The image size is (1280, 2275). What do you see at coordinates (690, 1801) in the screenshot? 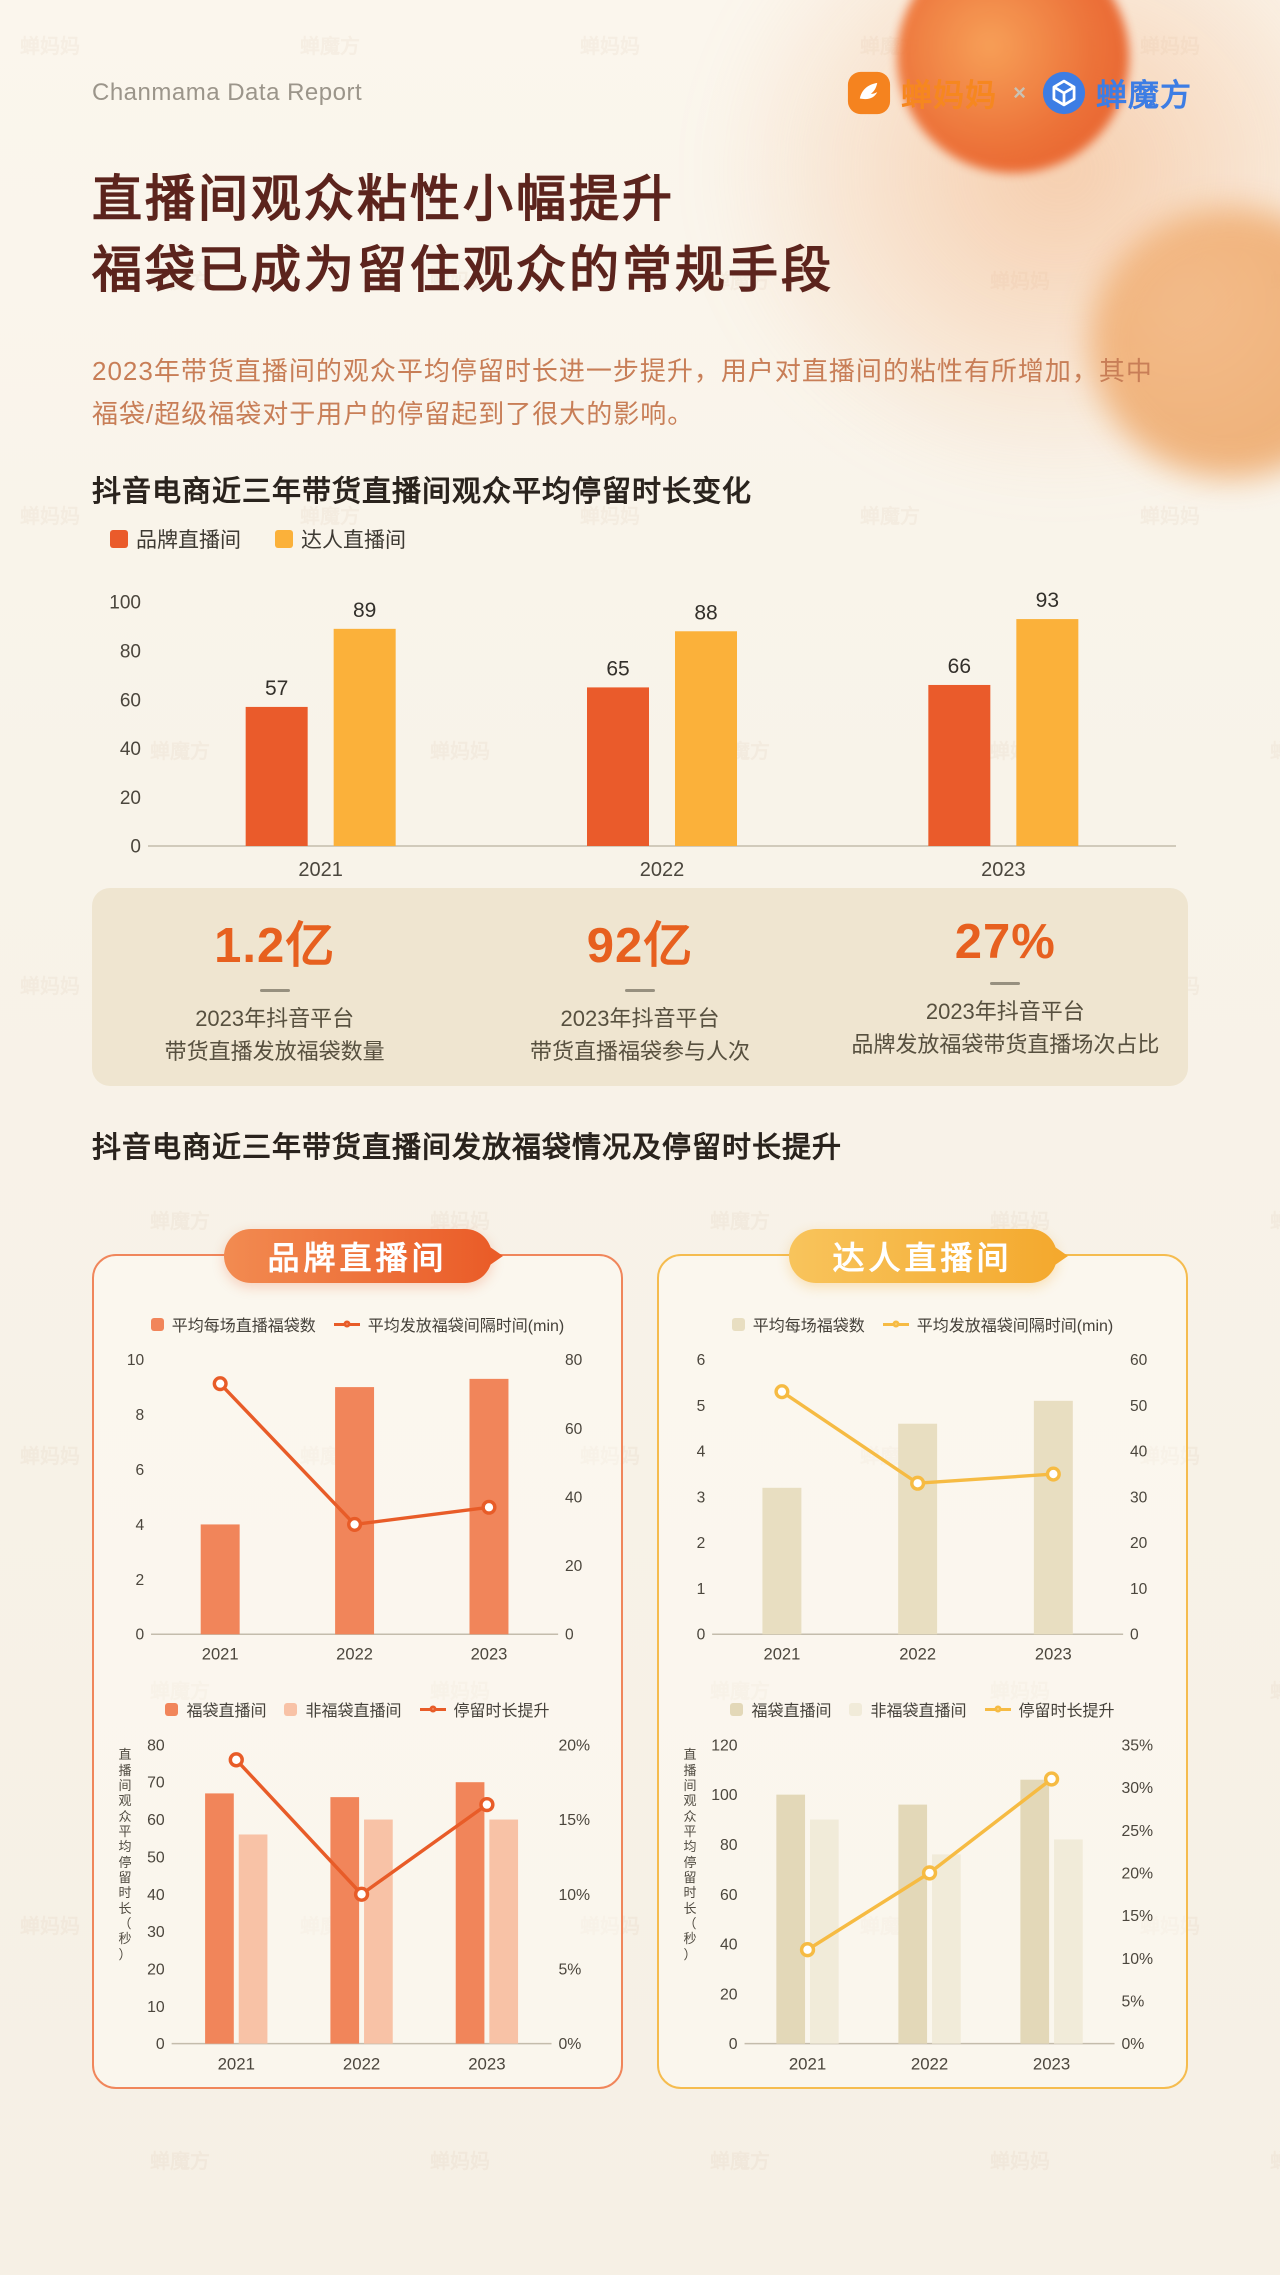
I see `y-axis-title-char: 观` at bounding box center [690, 1801].